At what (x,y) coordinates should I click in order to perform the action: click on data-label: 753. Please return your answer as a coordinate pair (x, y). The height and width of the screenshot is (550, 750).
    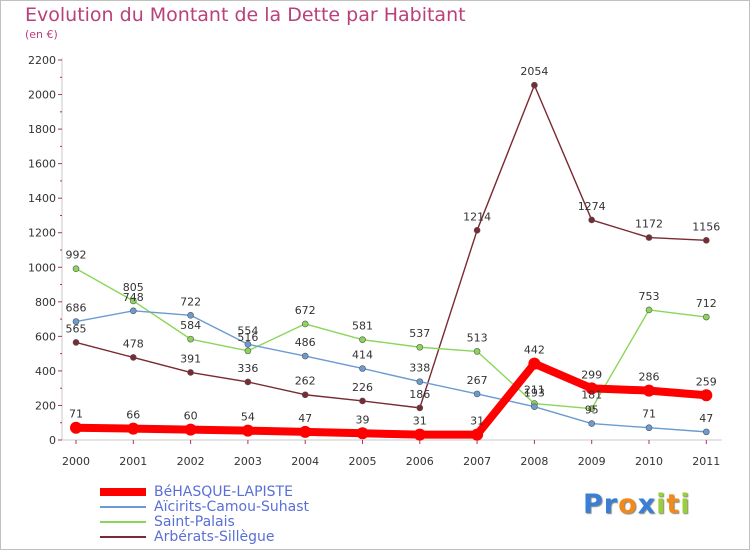
    Looking at the image, I should click on (649, 296).